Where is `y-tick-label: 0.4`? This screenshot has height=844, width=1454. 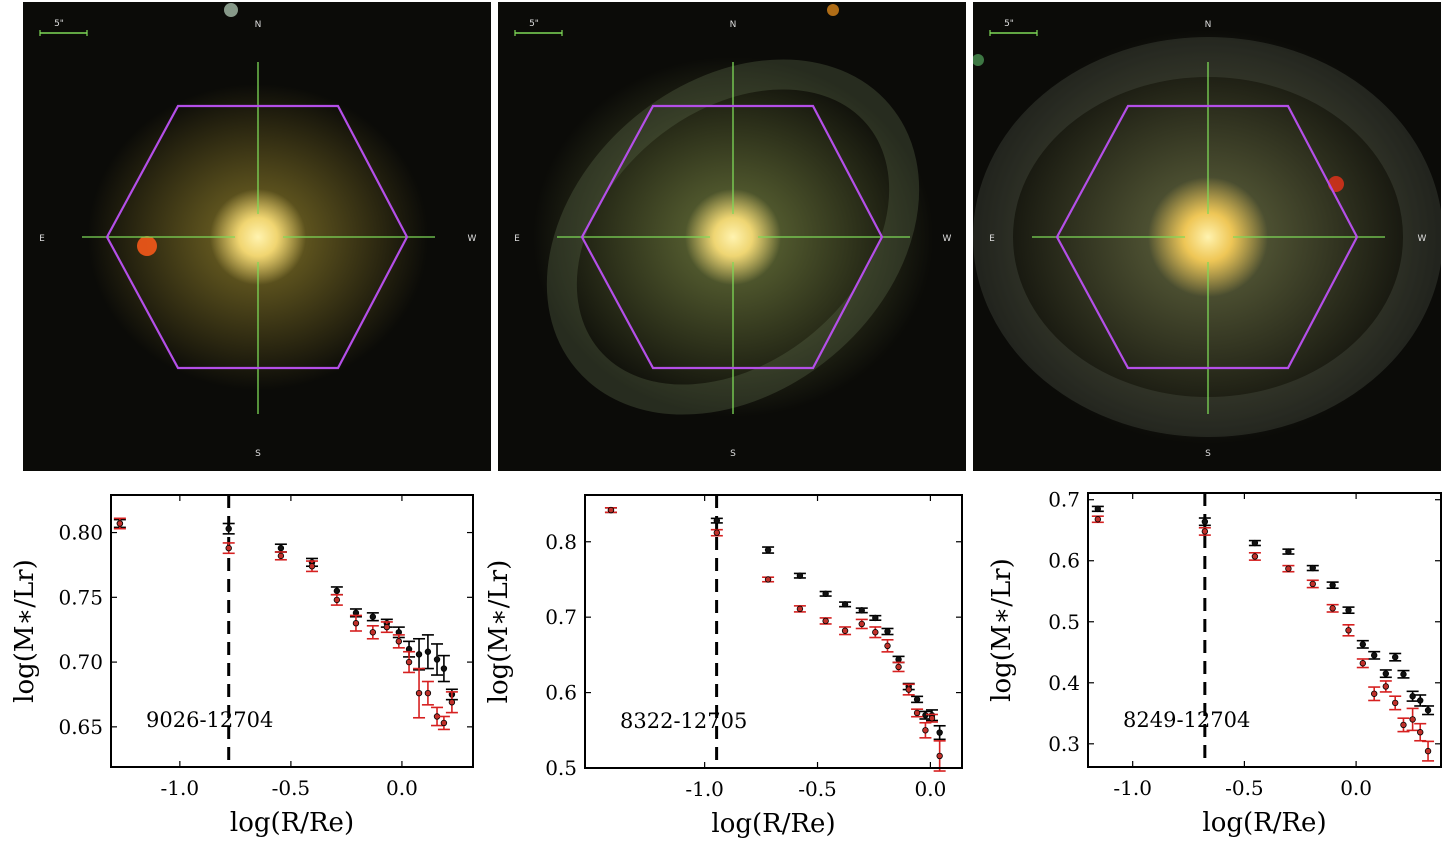 y-tick-label: 0.4 is located at coordinates (1064, 683).